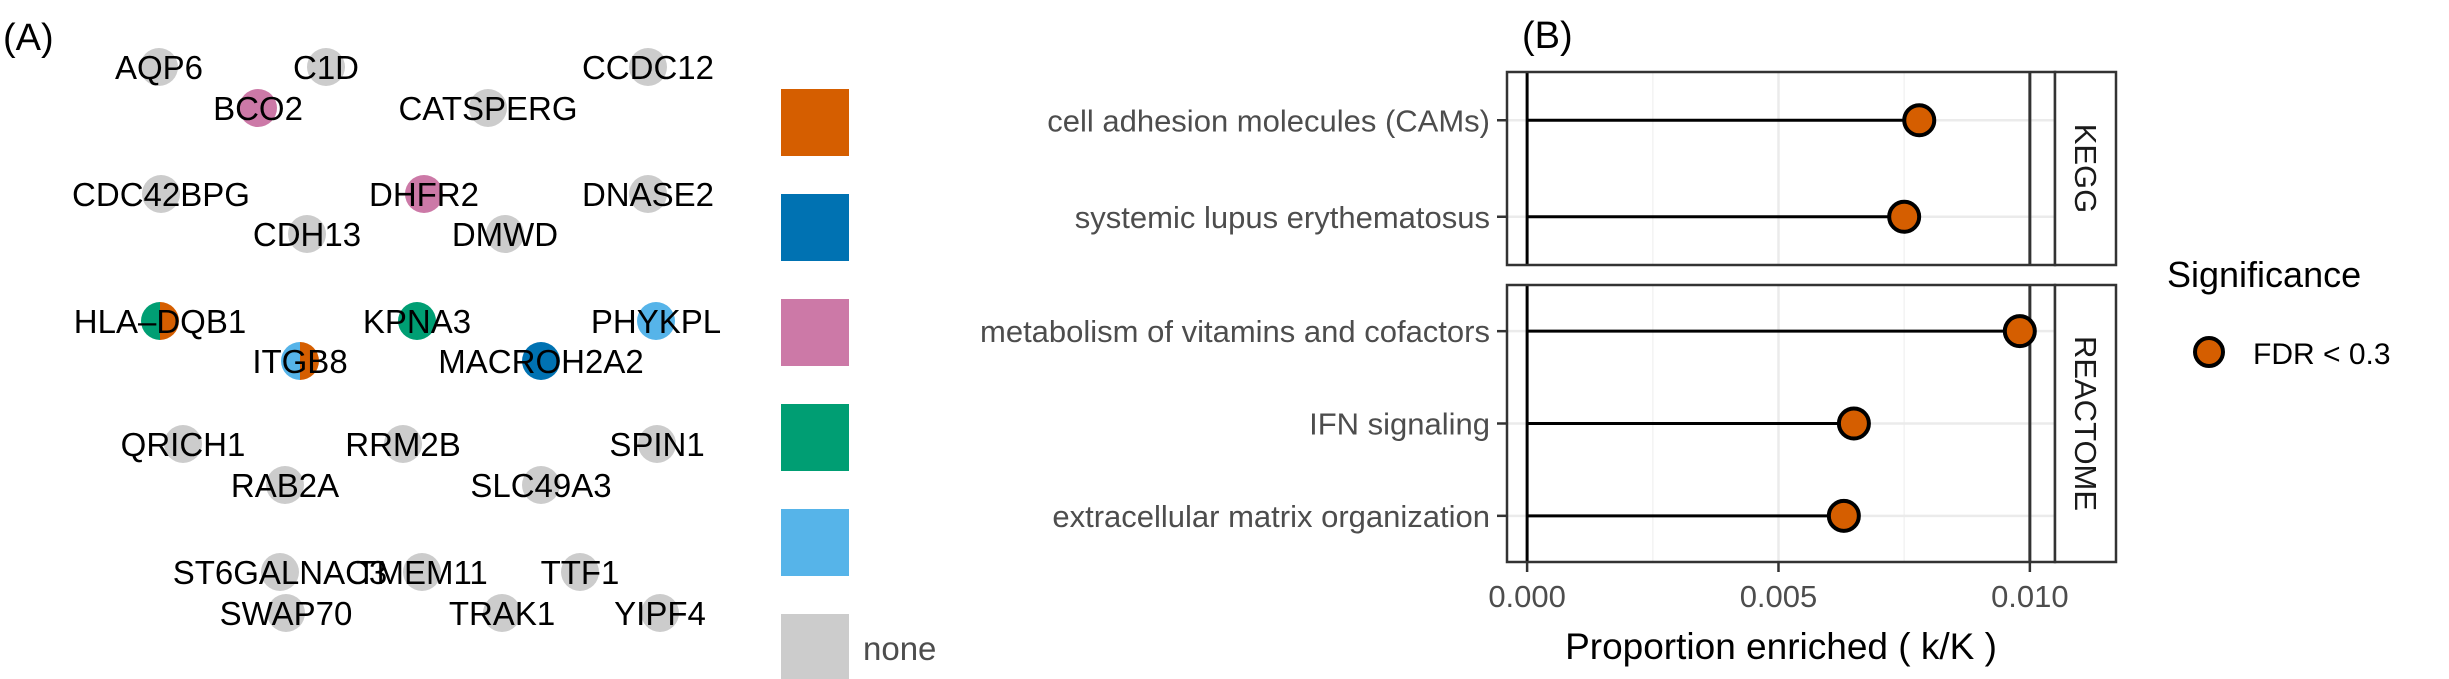  I want to click on gene-label: CDC42BPG, so click(161, 194).